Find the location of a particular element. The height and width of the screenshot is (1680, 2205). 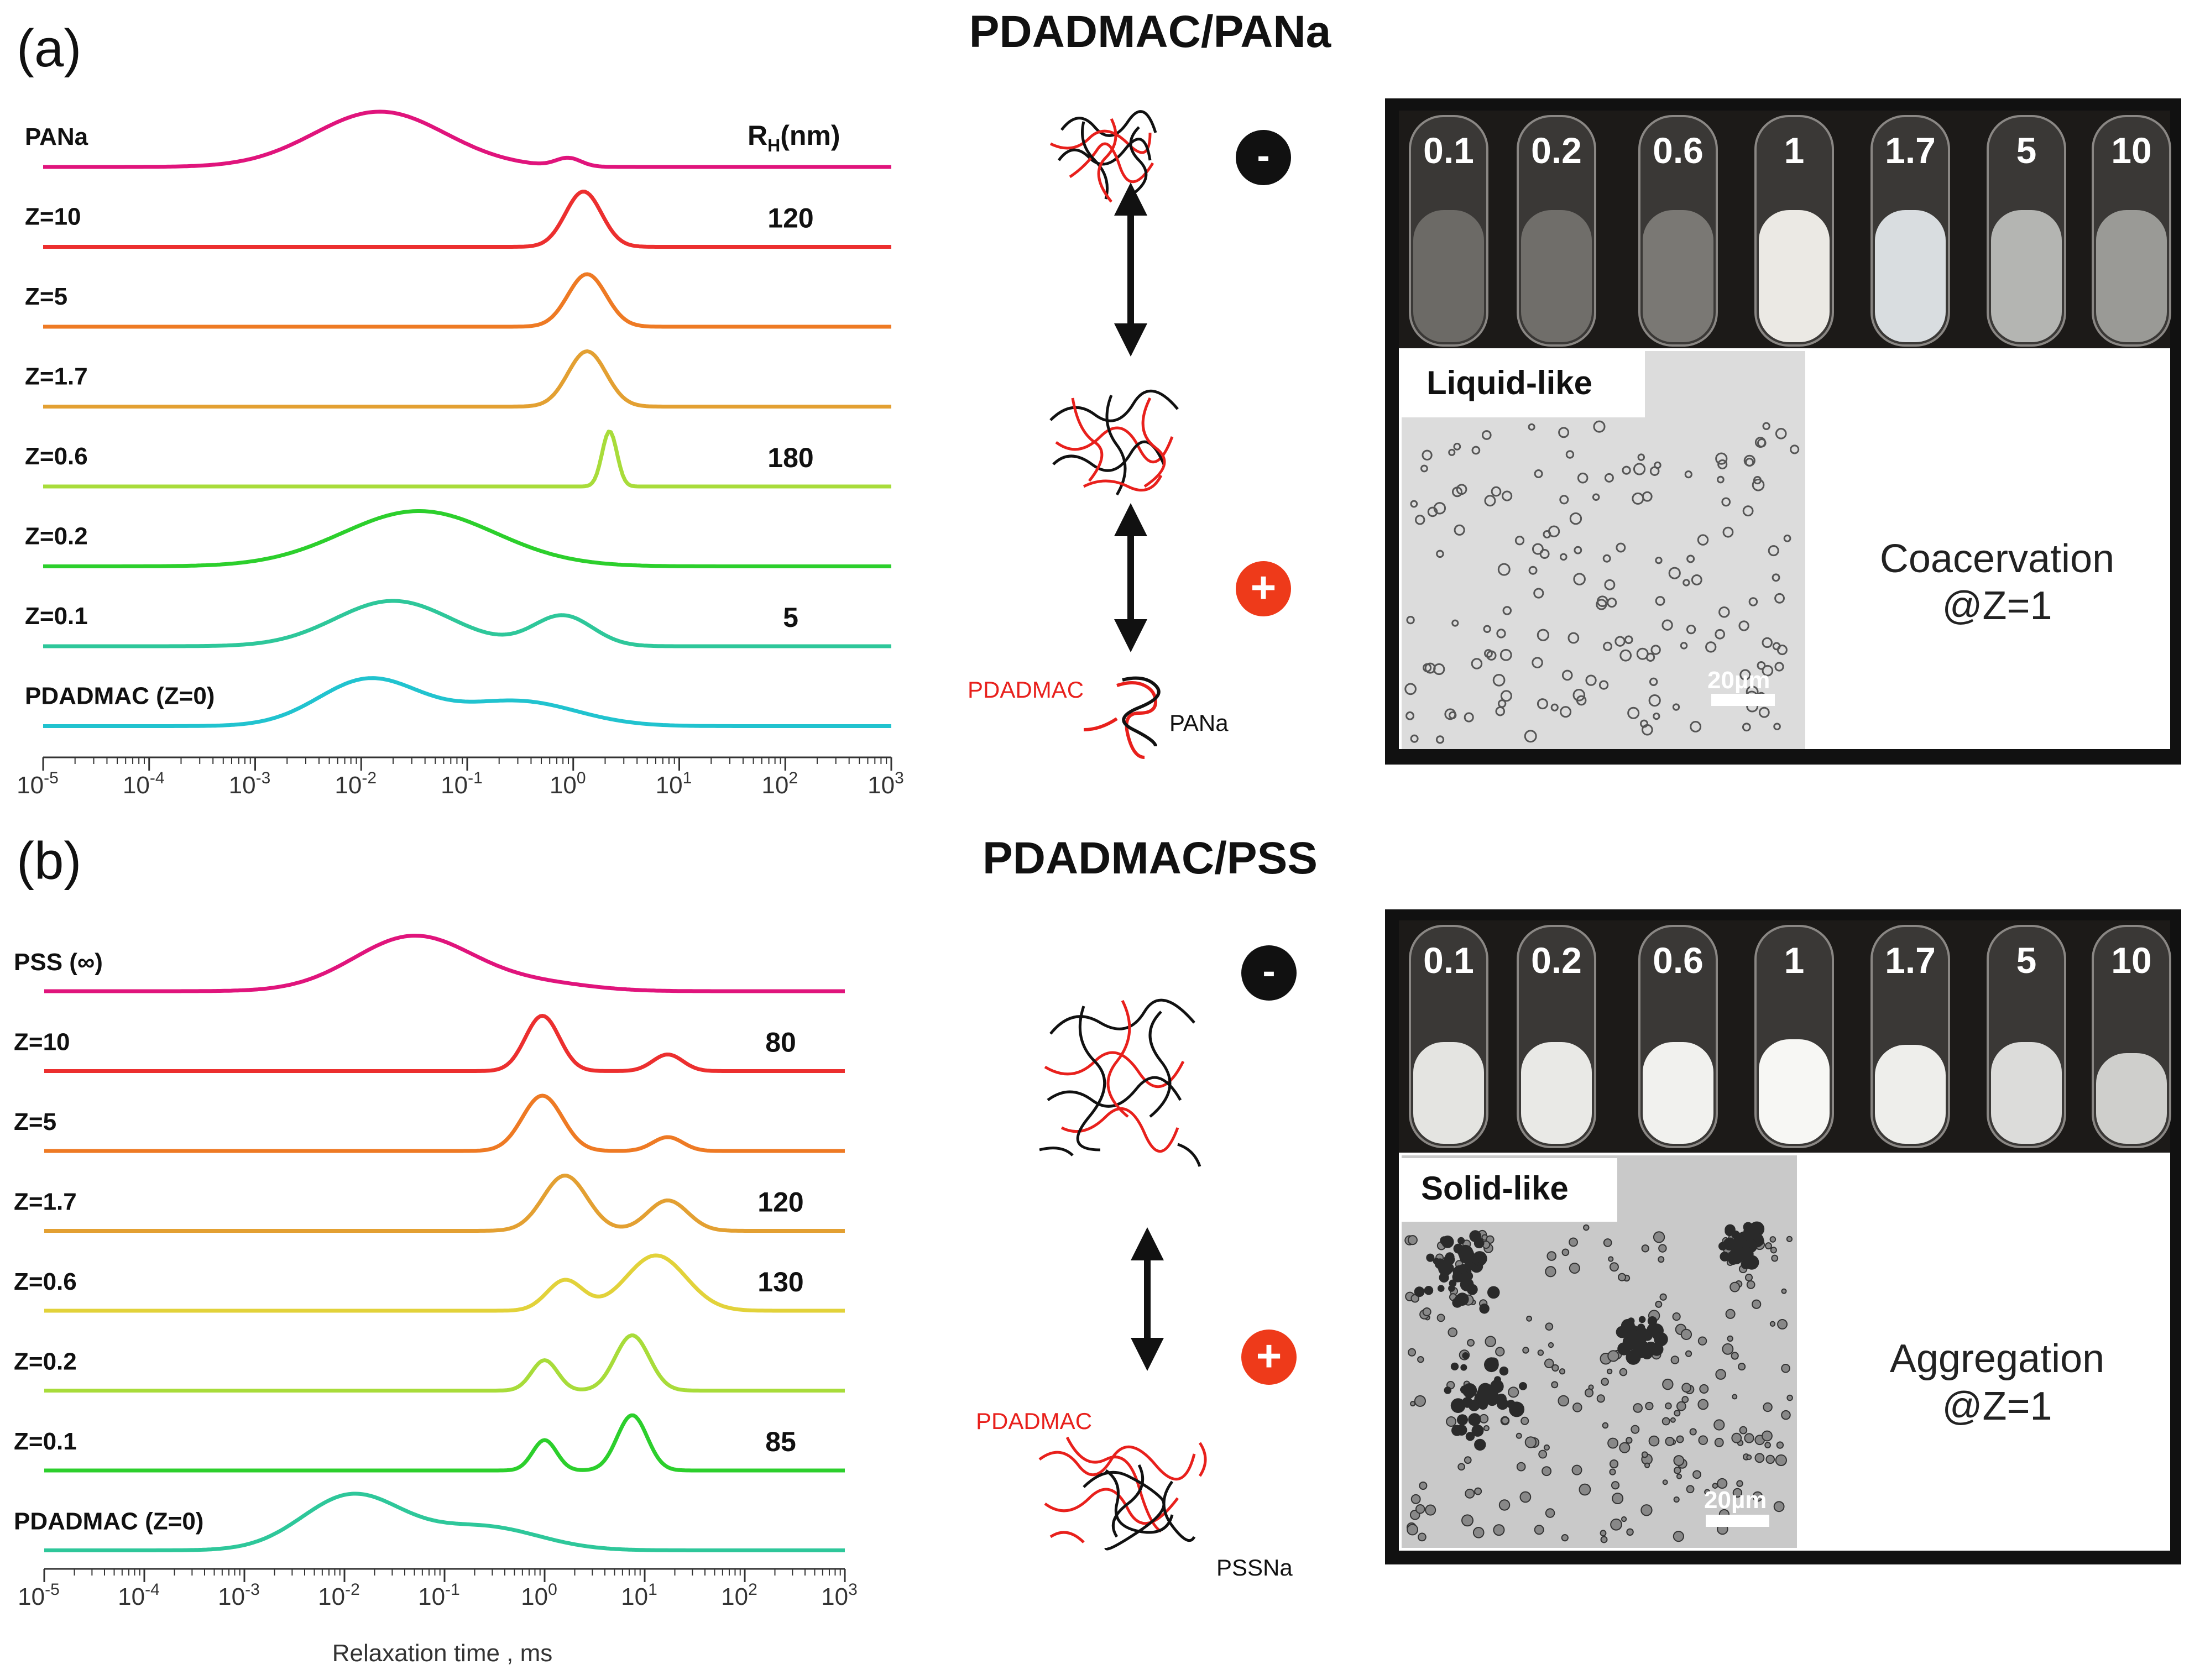

minus-badge-a: - is located at coordinates (1263, 157).